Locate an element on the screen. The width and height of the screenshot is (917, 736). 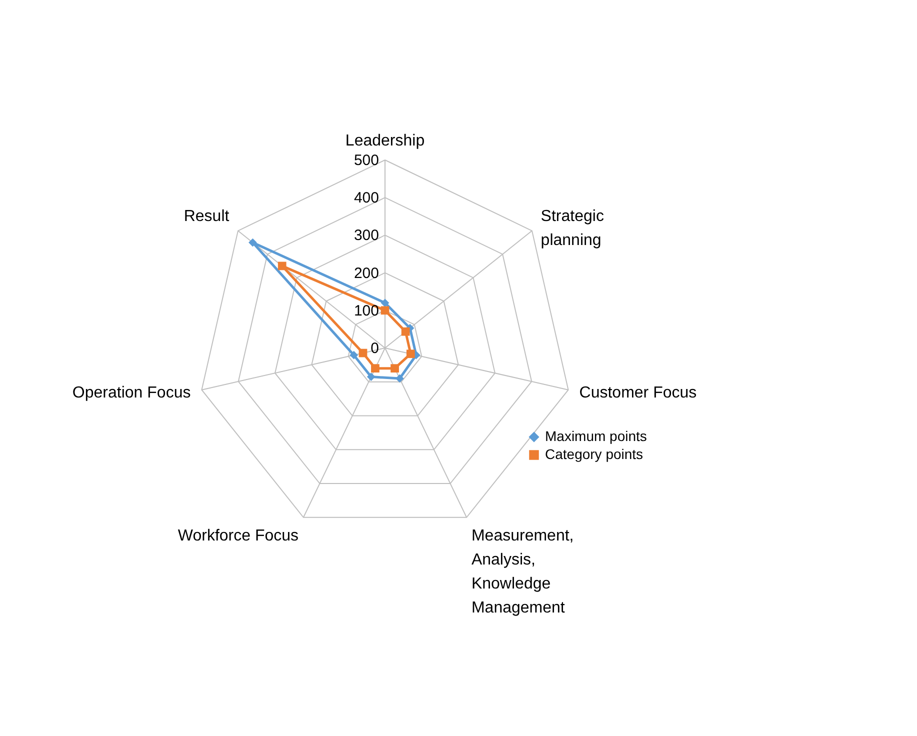
spoke-label: Strategic planning is located at coordinates (572, 228).